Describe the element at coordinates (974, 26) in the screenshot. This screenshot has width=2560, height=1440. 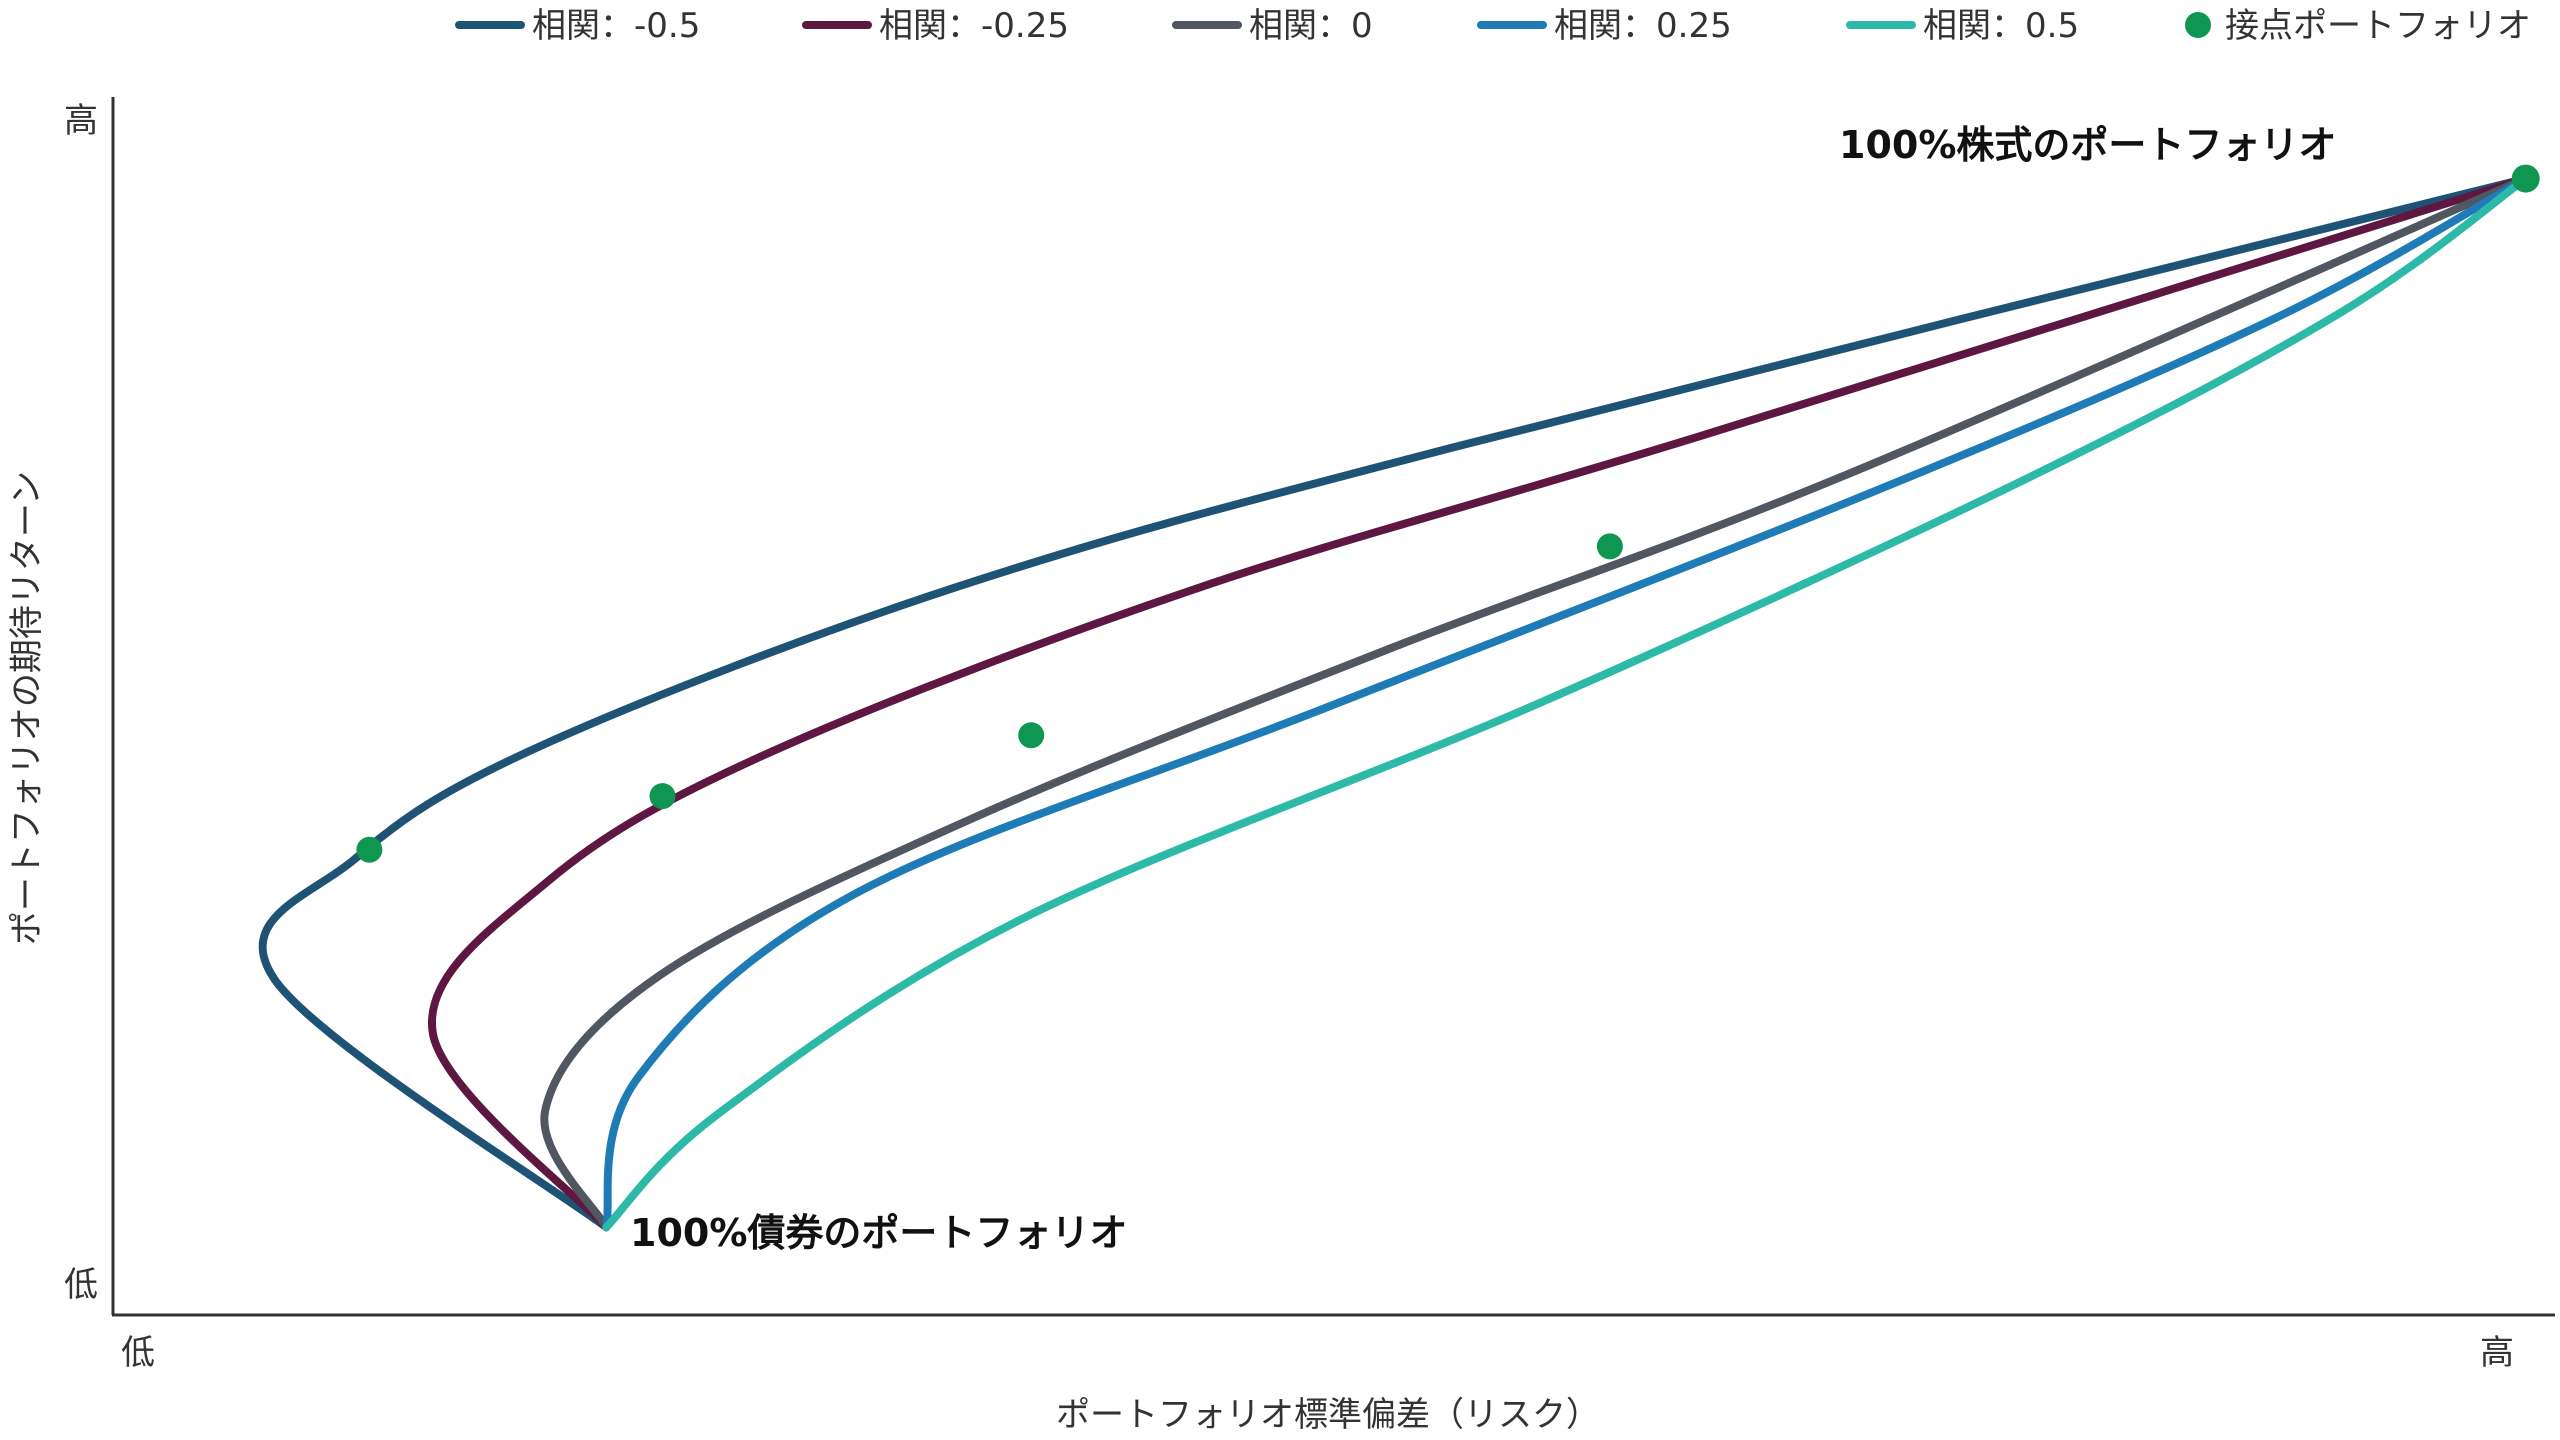
I see `legend-label: 相関：-0.25` at that location.